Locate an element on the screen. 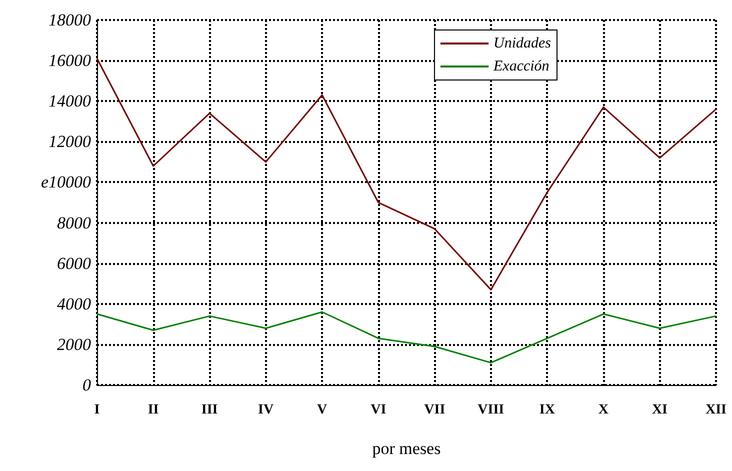  x-tick-label: IX is located at coordinates (547, 410).